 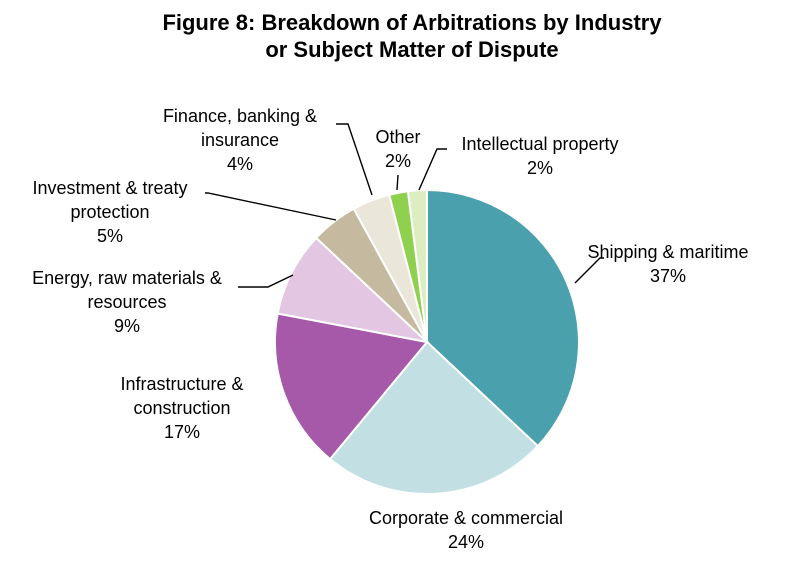 What do you see at coordinates (240, 164) in the screenshot?
I see `slice-percent-label: 4%` at bounding box center [240, 164].